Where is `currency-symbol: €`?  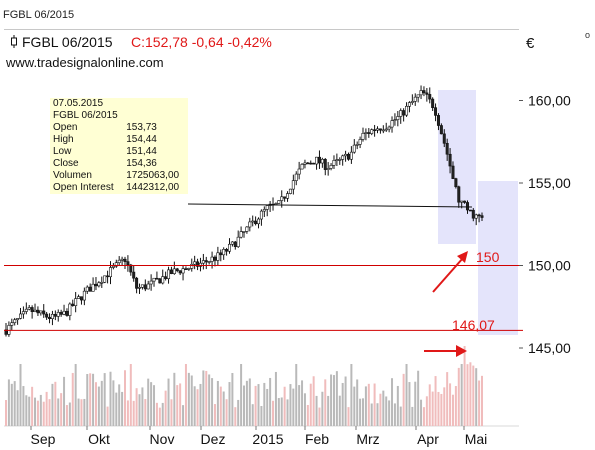
currency-symbol: € is located at coordinates (530, 43).